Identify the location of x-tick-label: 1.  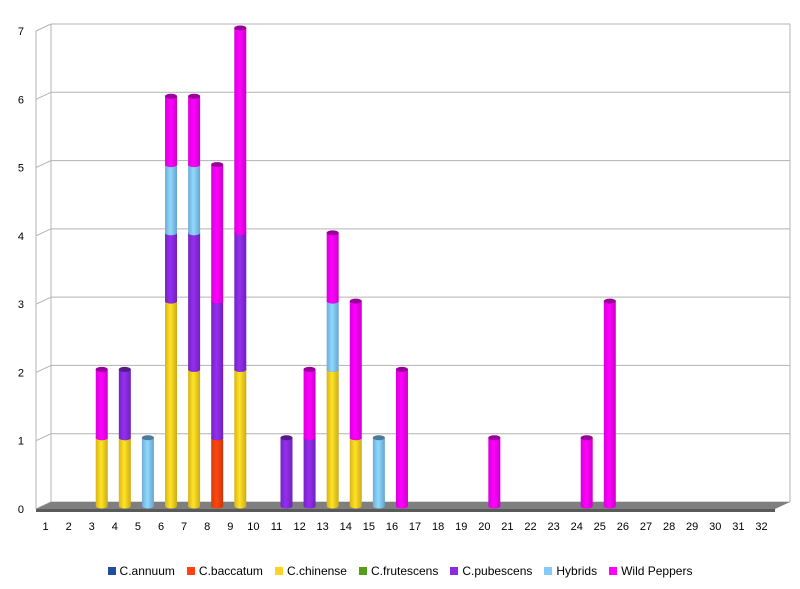
(45, 527).